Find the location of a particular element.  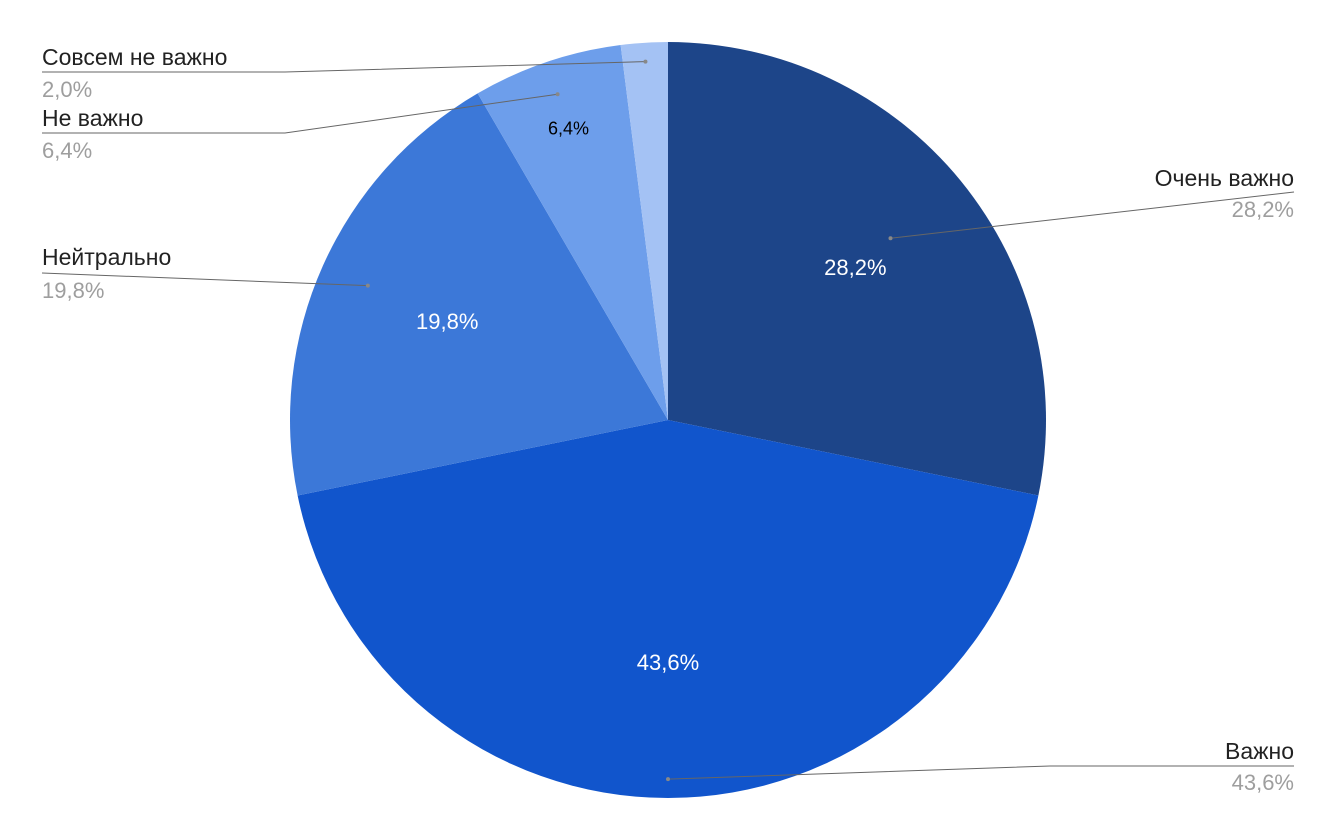

callout-percent-label: 19,8% is located at coordinates (73, 290).